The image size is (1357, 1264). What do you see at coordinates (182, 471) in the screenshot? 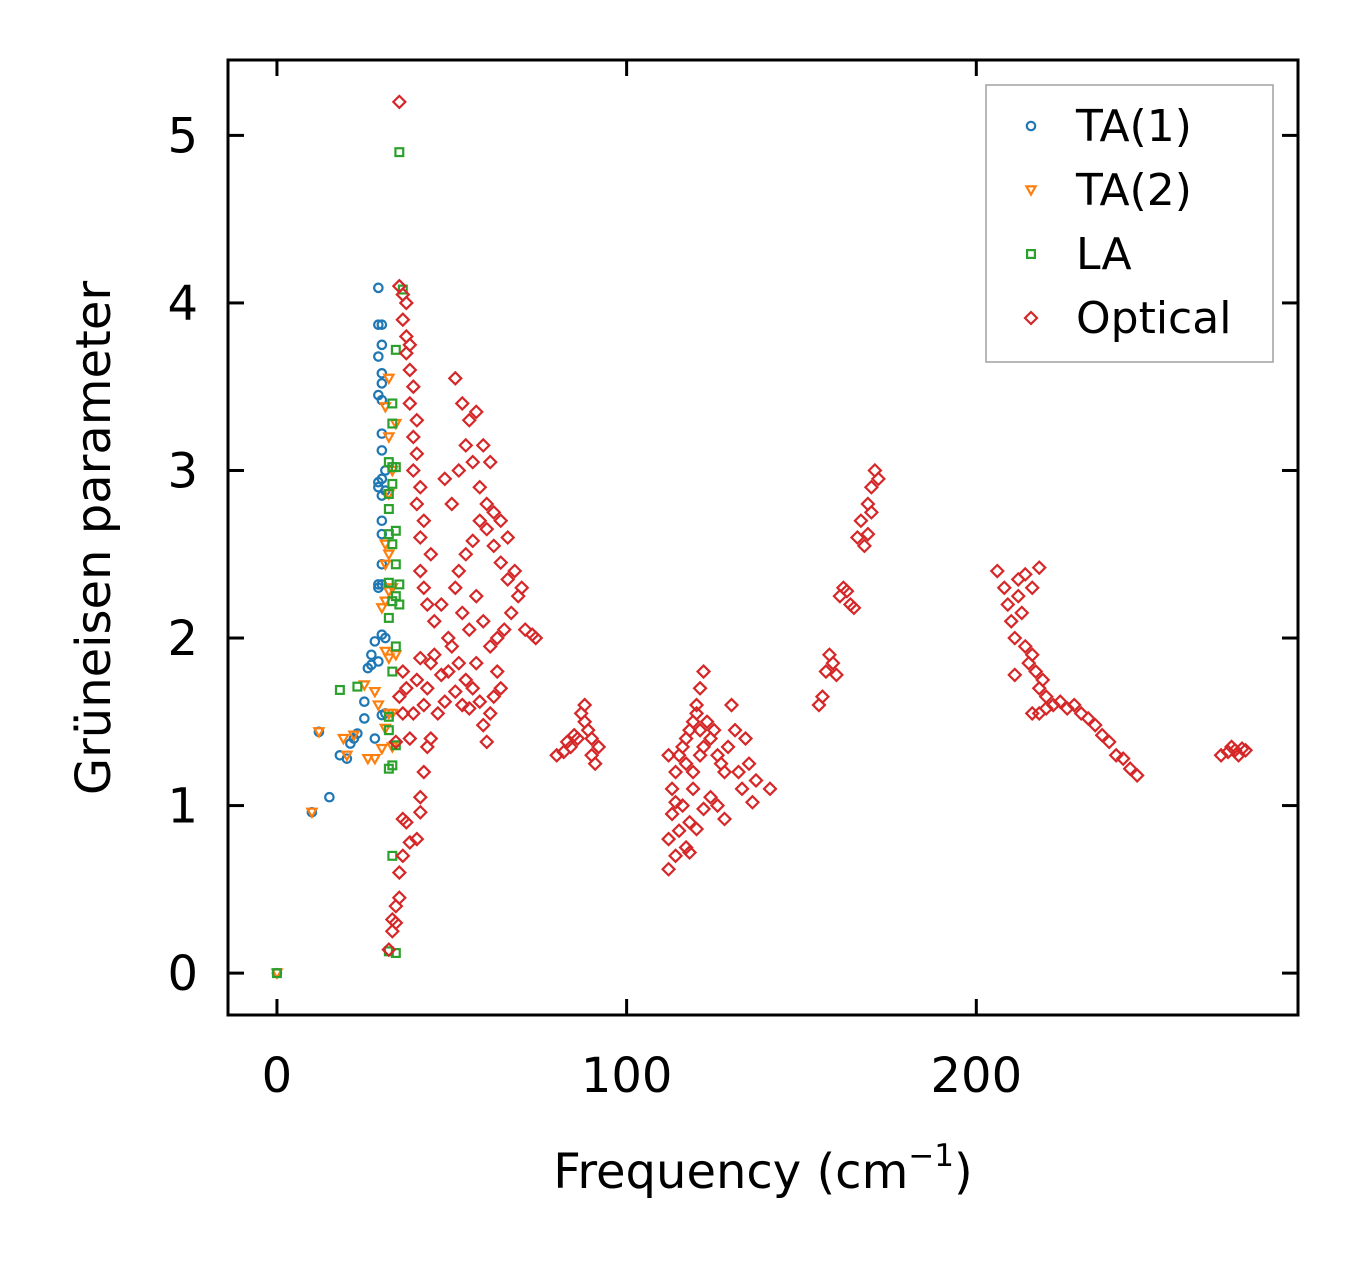
I see `y-tick-label: 3` at bounding box center [182, 471].